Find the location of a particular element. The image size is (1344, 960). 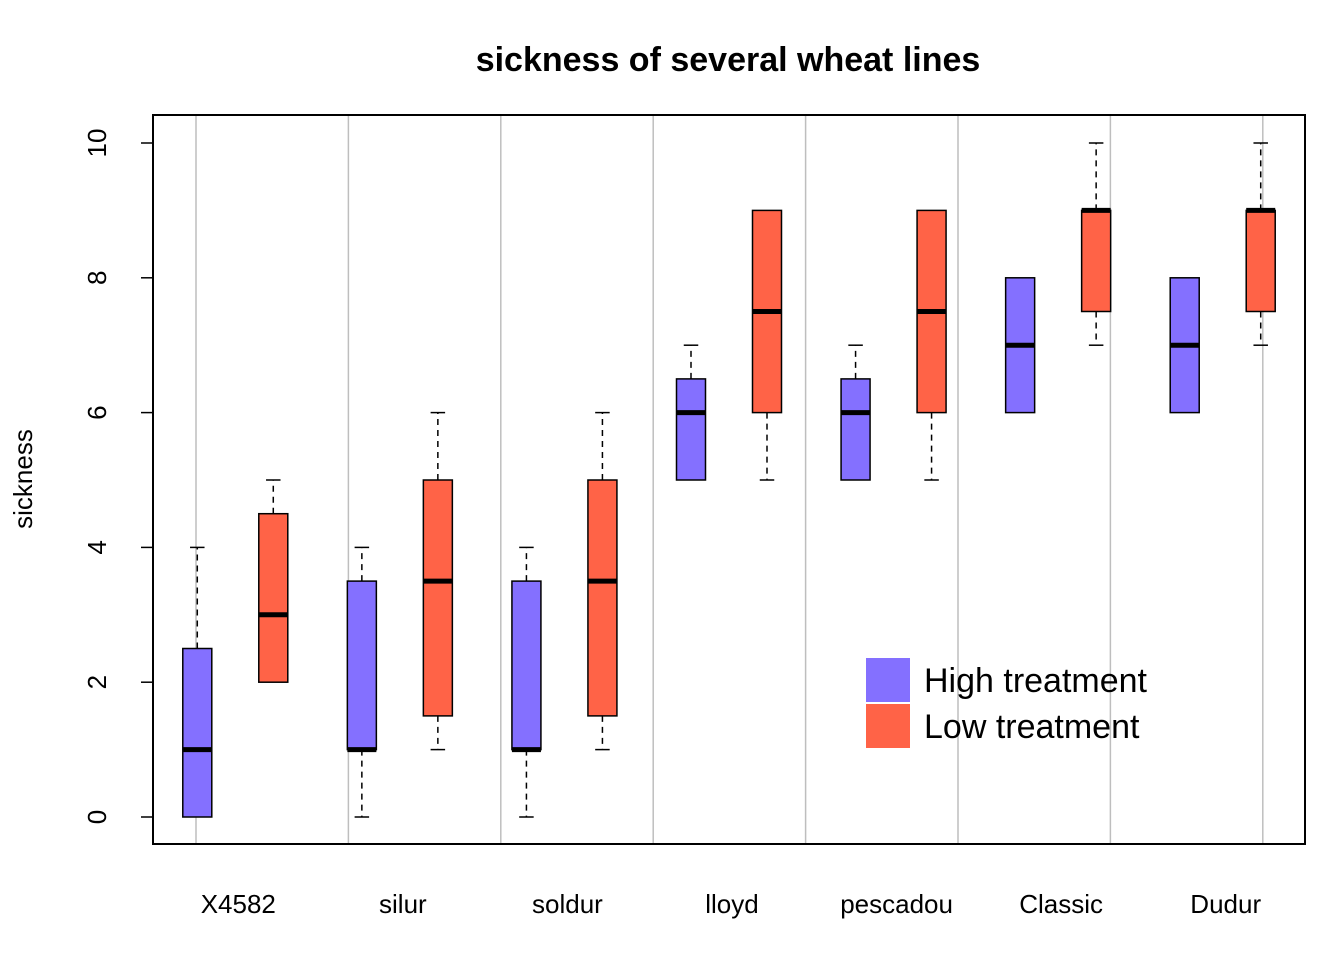

box-low-treatment-pescadou is located at coordinates (931, 345).